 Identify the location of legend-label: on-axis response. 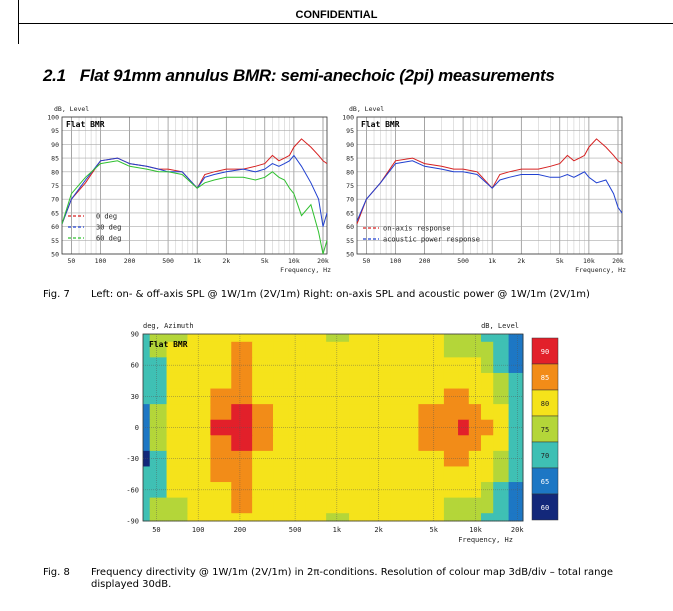
(416, 229).